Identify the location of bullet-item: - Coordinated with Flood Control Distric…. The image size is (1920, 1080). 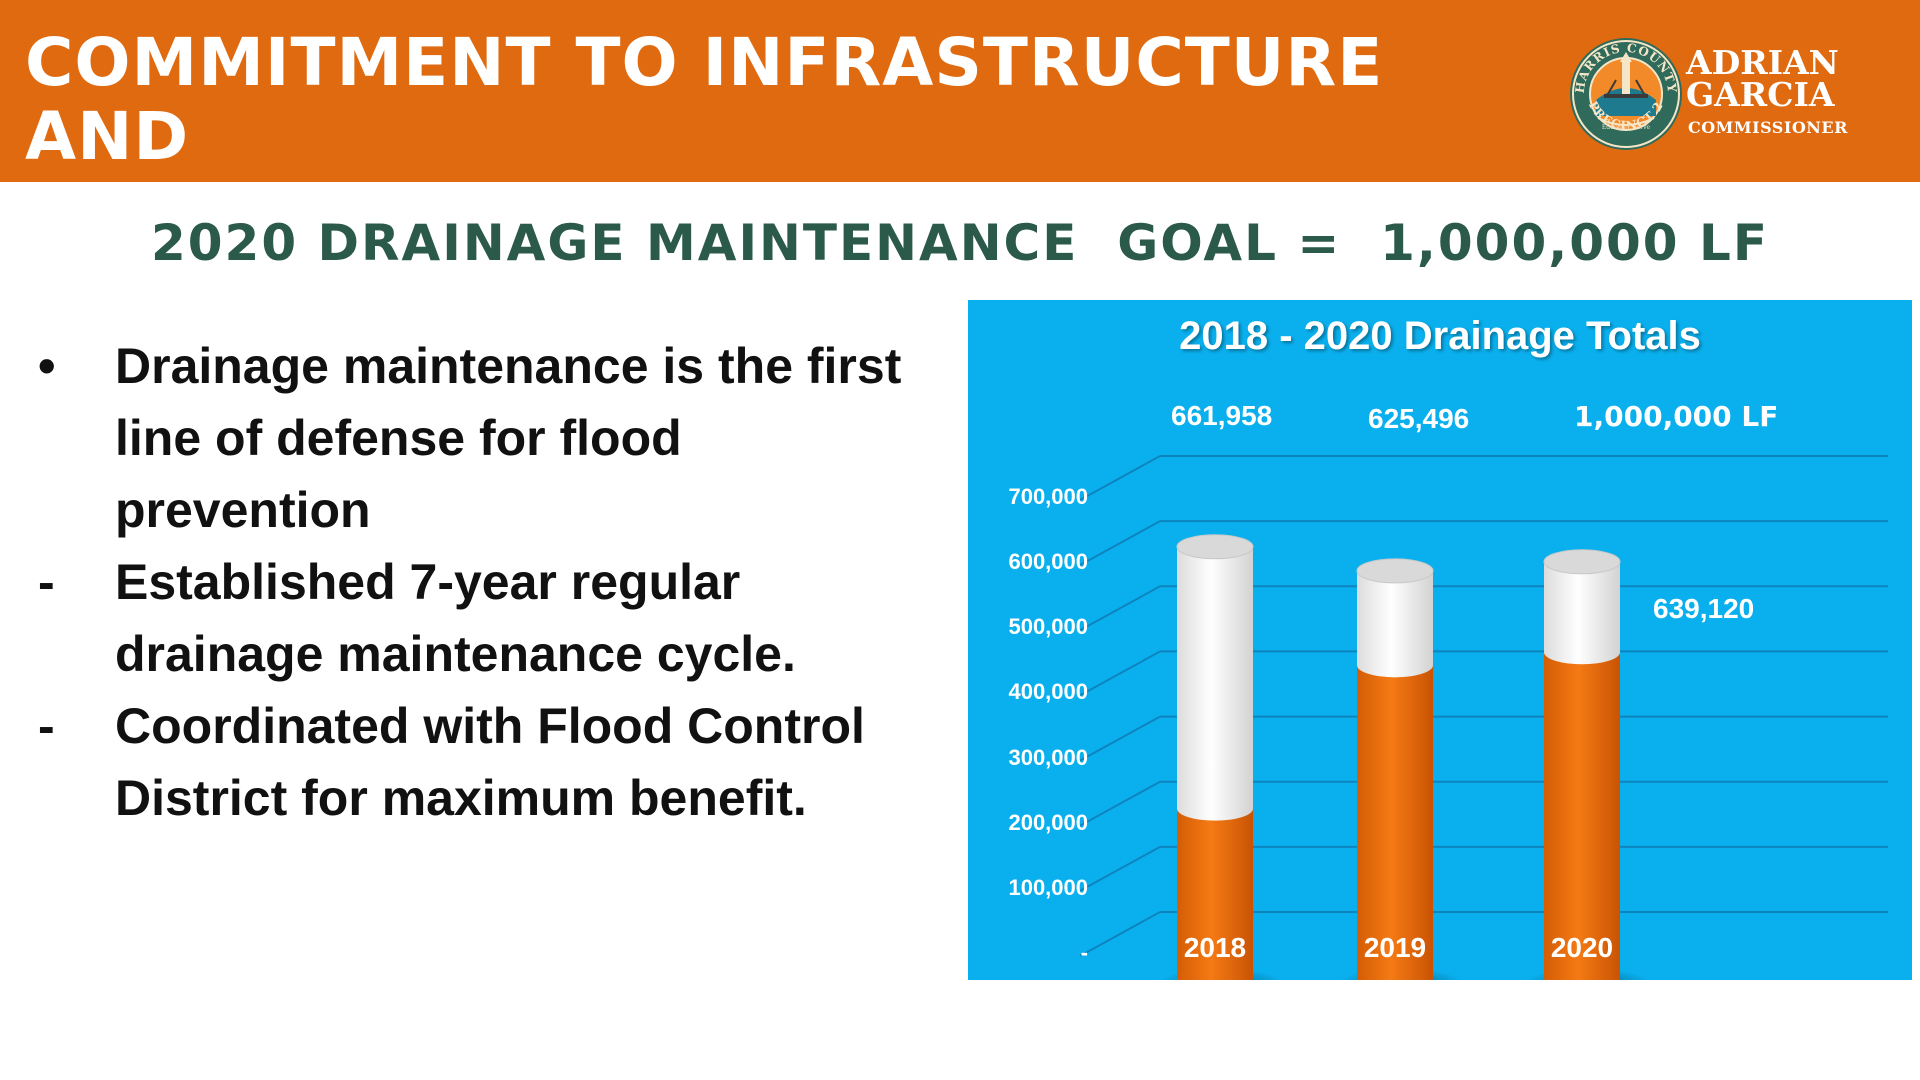
(493, 762).